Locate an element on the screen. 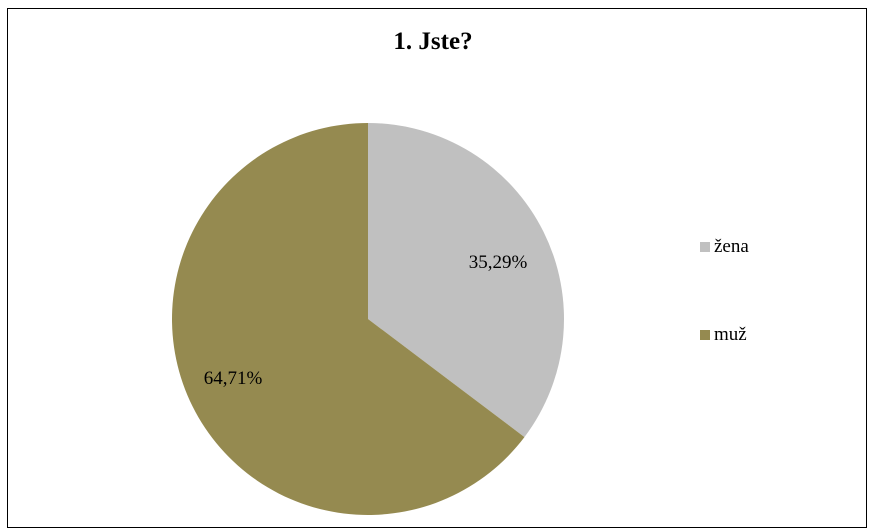  legend-swatch-zena is located at coordinates (705, 247).